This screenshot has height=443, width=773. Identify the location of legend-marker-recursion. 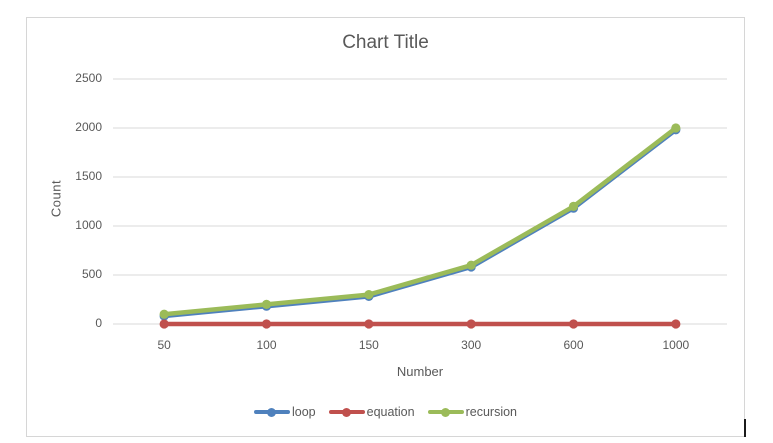
(445, 412).